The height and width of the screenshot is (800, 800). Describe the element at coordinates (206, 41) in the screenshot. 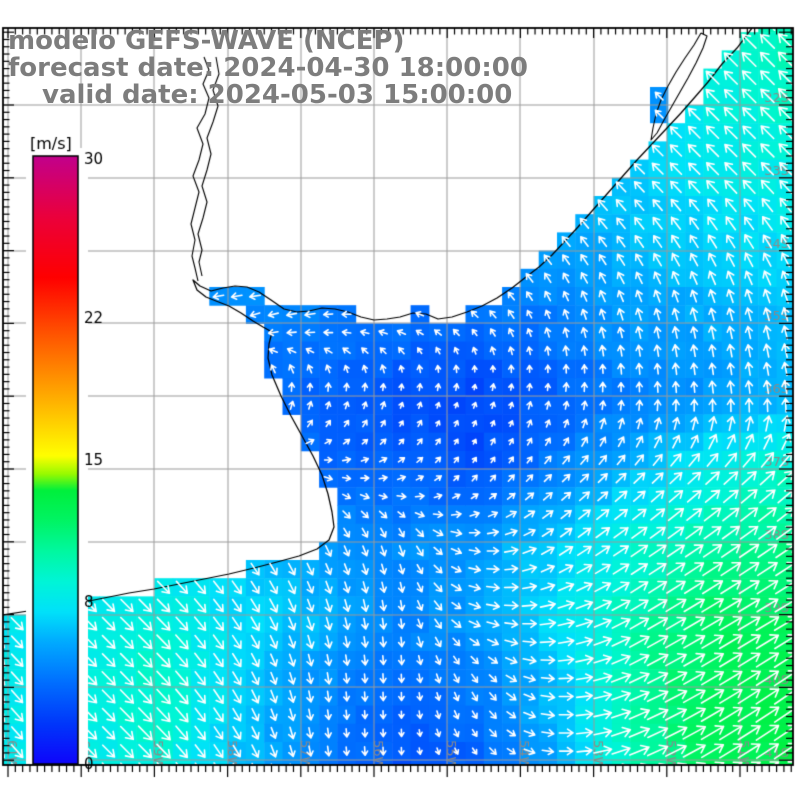

I see `model-title: modelo GEFS-WAVE (NCEP)` at that location.